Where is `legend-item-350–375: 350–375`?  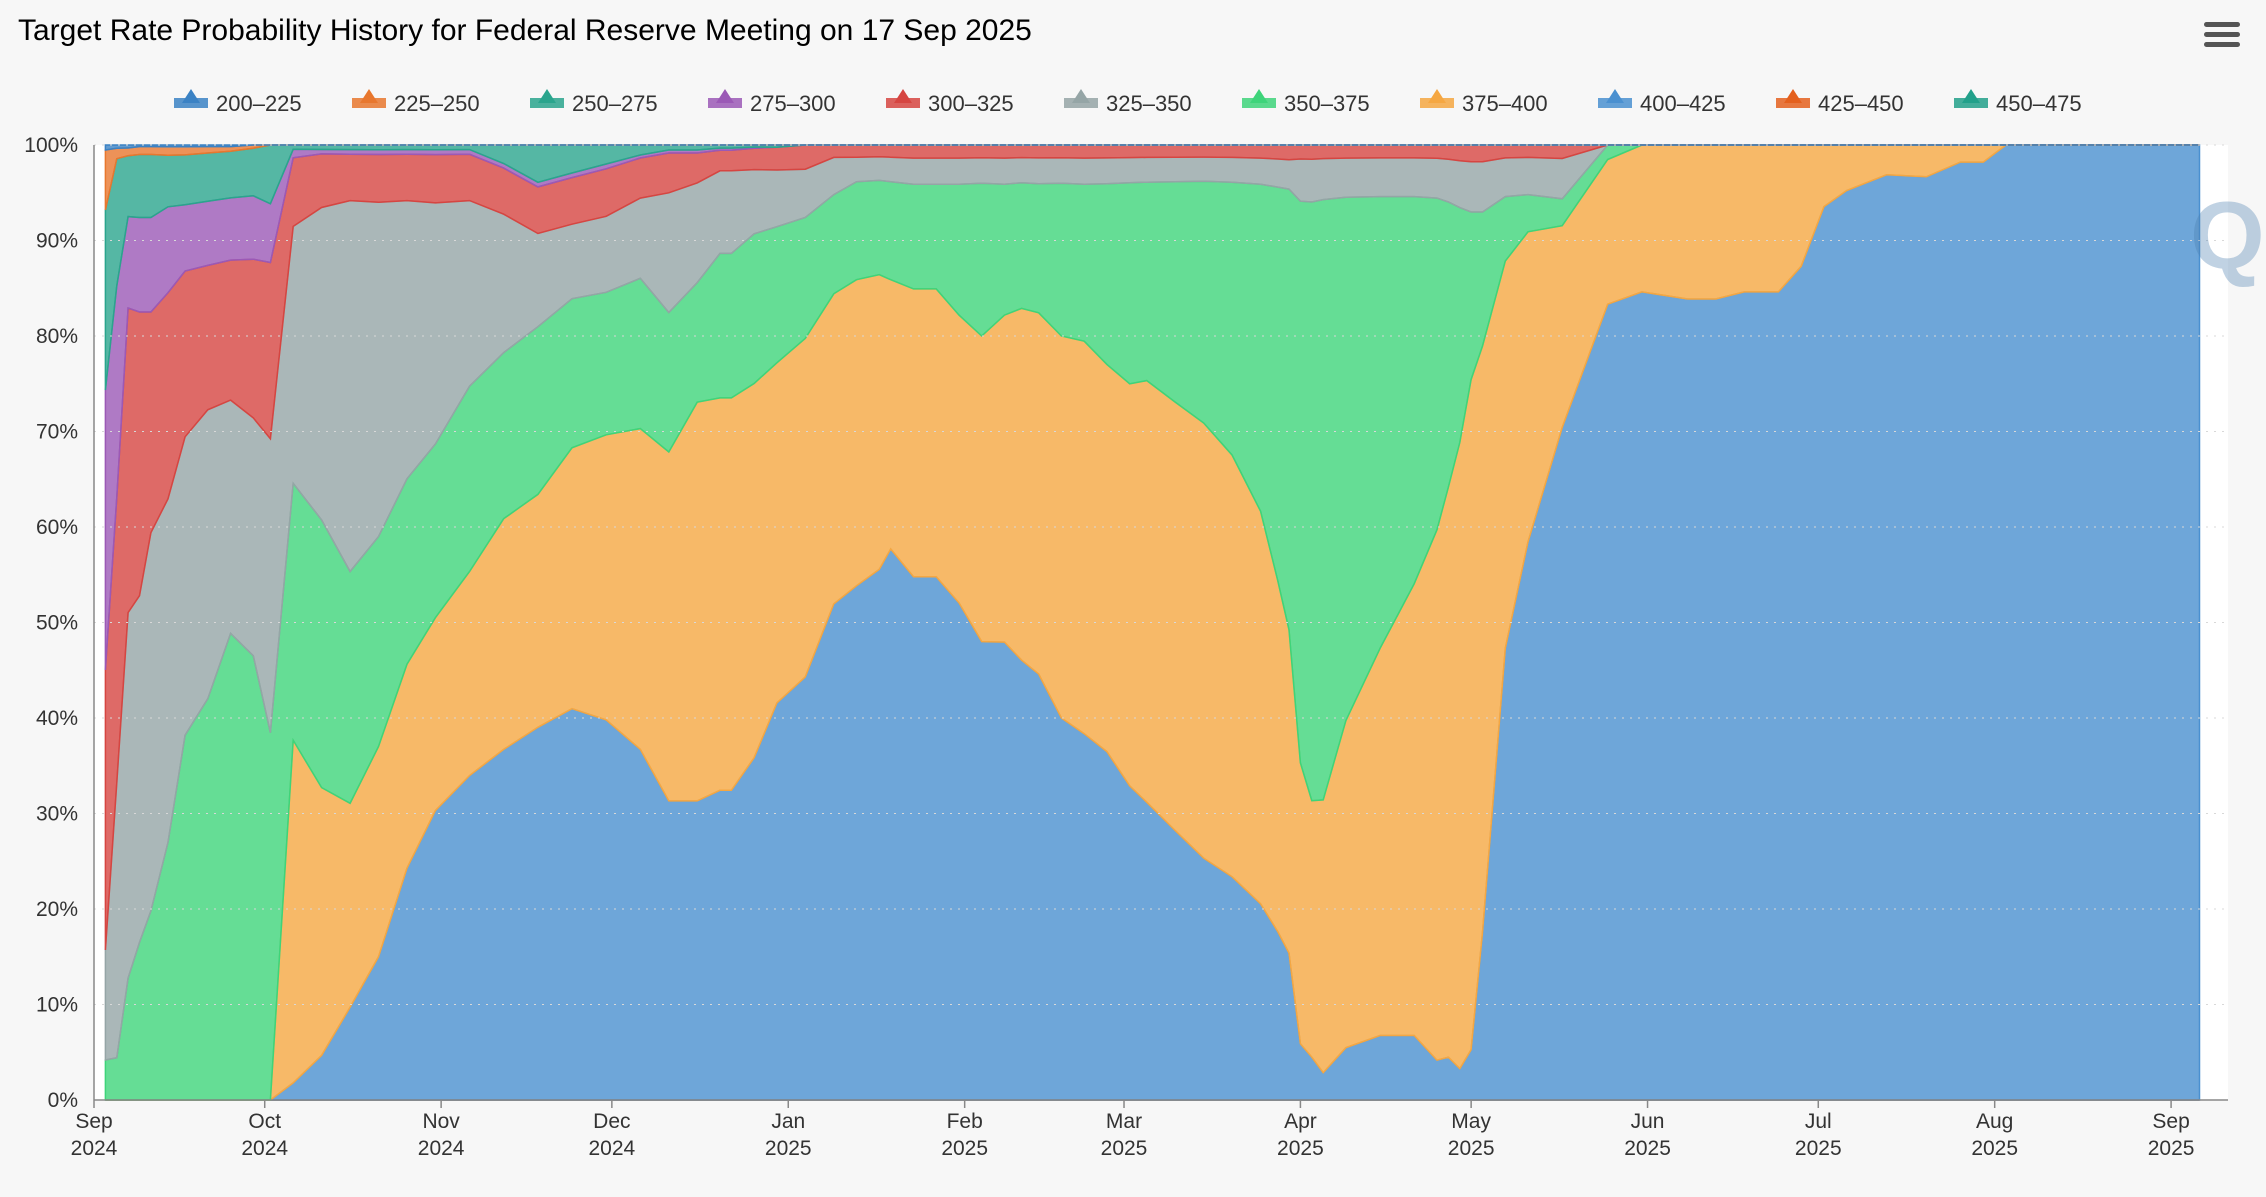
legend-item-350–375: 350–375 is located at coordinates (1306, 102).